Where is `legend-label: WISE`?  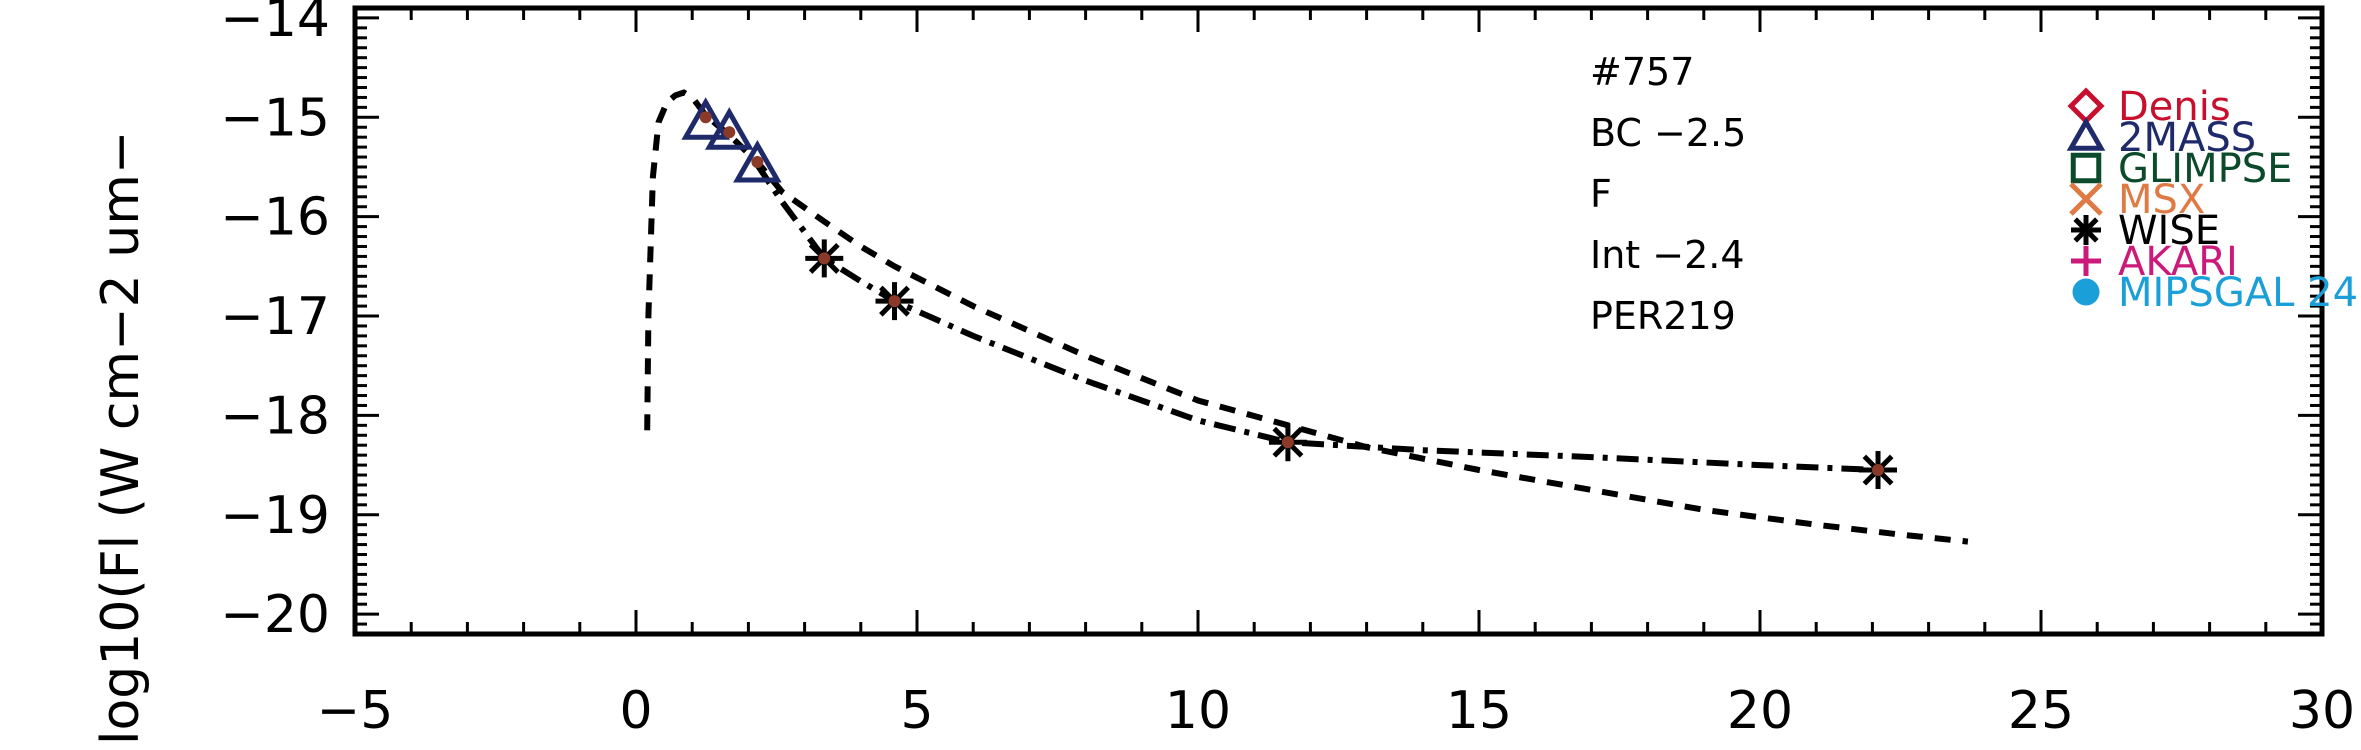 legend-label: WISE is located at coordinates (2169, 231).